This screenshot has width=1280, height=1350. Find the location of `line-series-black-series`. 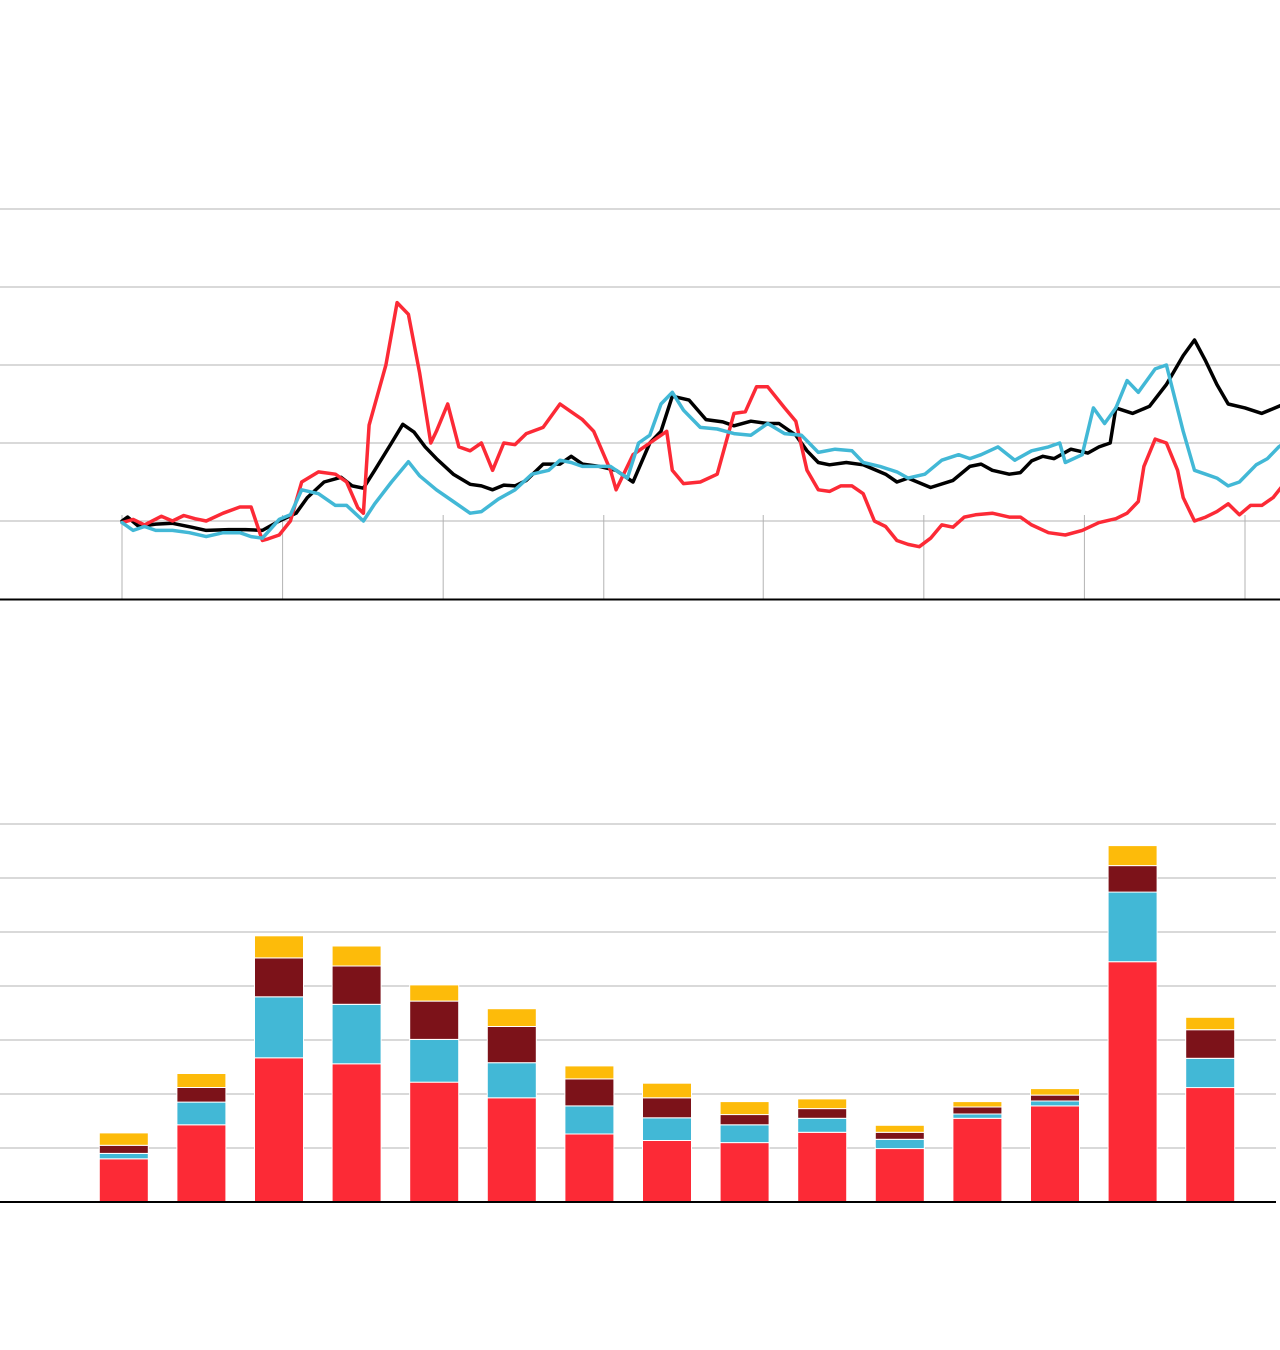

line-series-black-series is located at coordinates (700, 435).